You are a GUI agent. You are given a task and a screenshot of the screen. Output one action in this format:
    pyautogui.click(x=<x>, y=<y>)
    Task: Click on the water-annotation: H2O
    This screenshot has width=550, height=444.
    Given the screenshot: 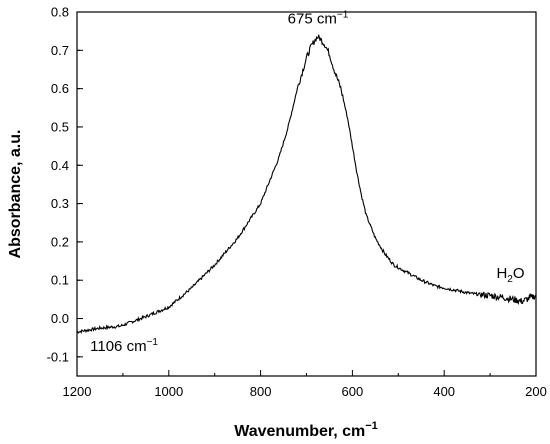 What is the action you would take?
    pyautogui.click(x=510, y=275)
    